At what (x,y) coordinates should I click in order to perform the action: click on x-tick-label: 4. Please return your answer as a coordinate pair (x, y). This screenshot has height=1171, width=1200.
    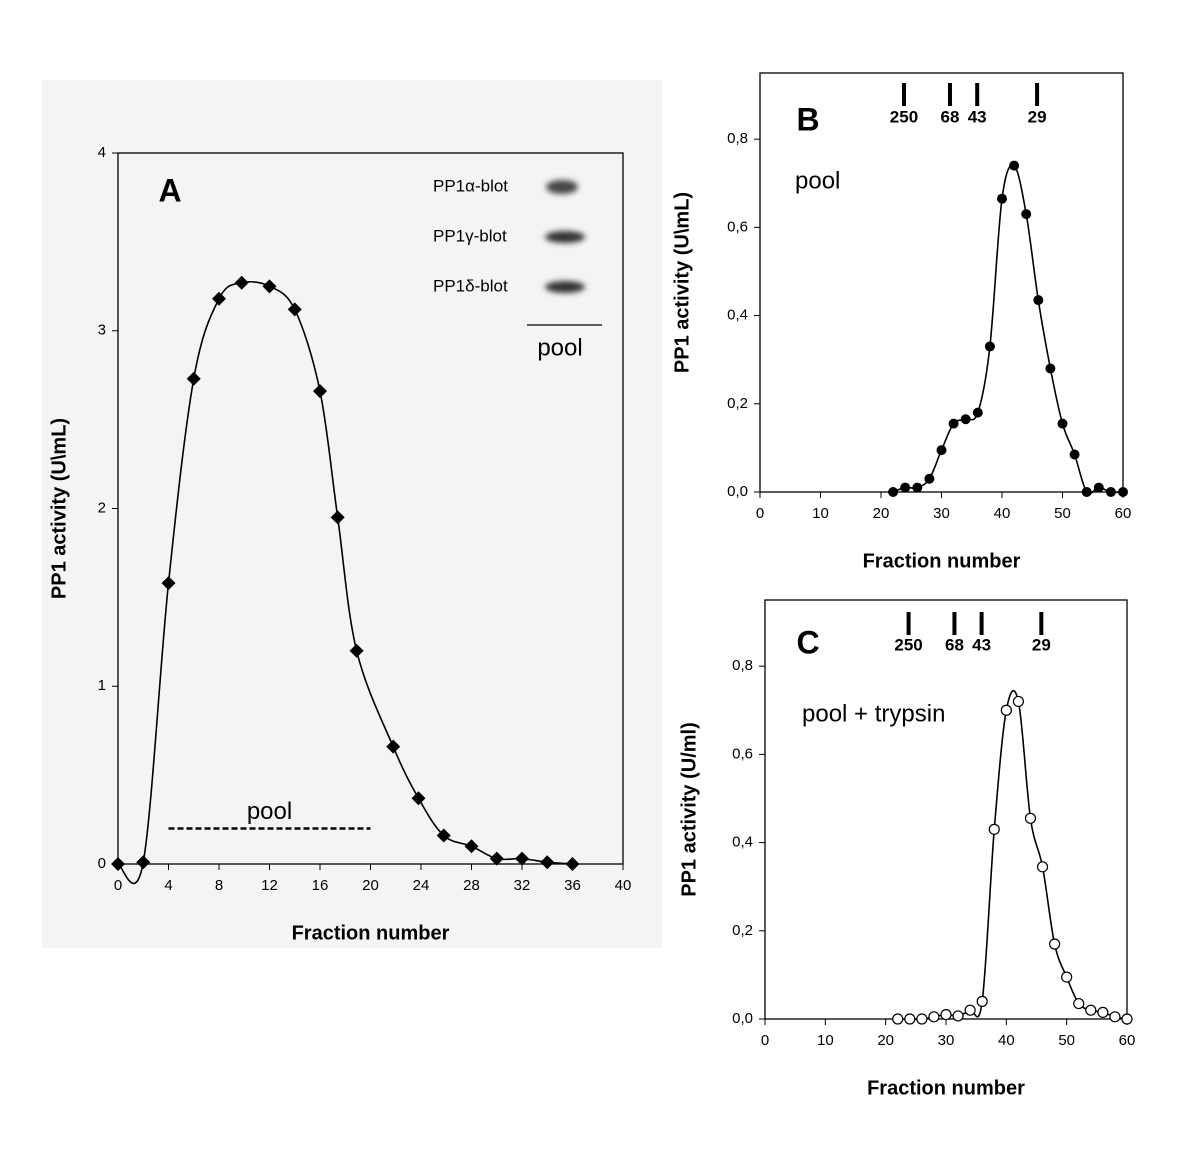
    Looking at the image, I should click on (168, 885).